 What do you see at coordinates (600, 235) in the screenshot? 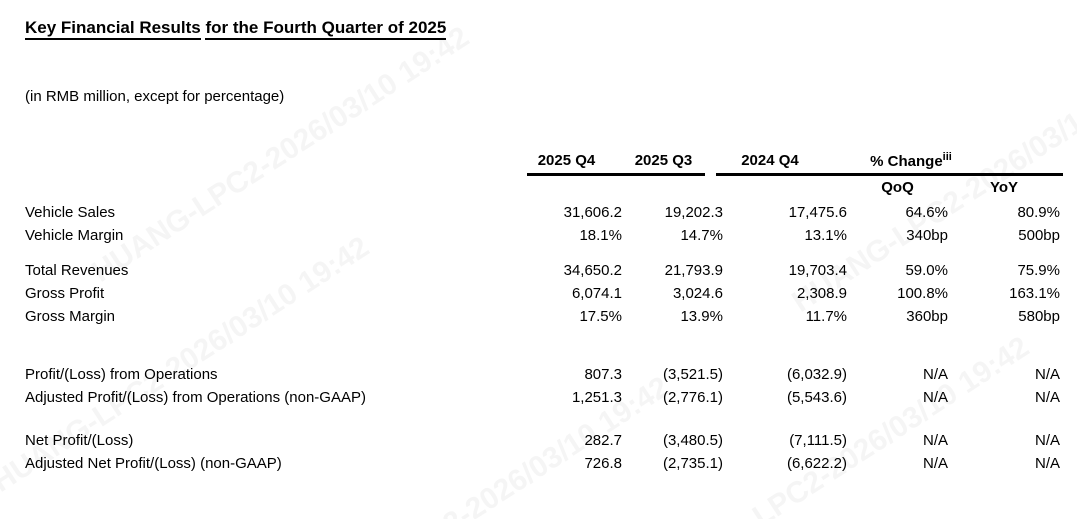
I see `cell-2025-q4: 18.1%` at bounding box center [600, 235].